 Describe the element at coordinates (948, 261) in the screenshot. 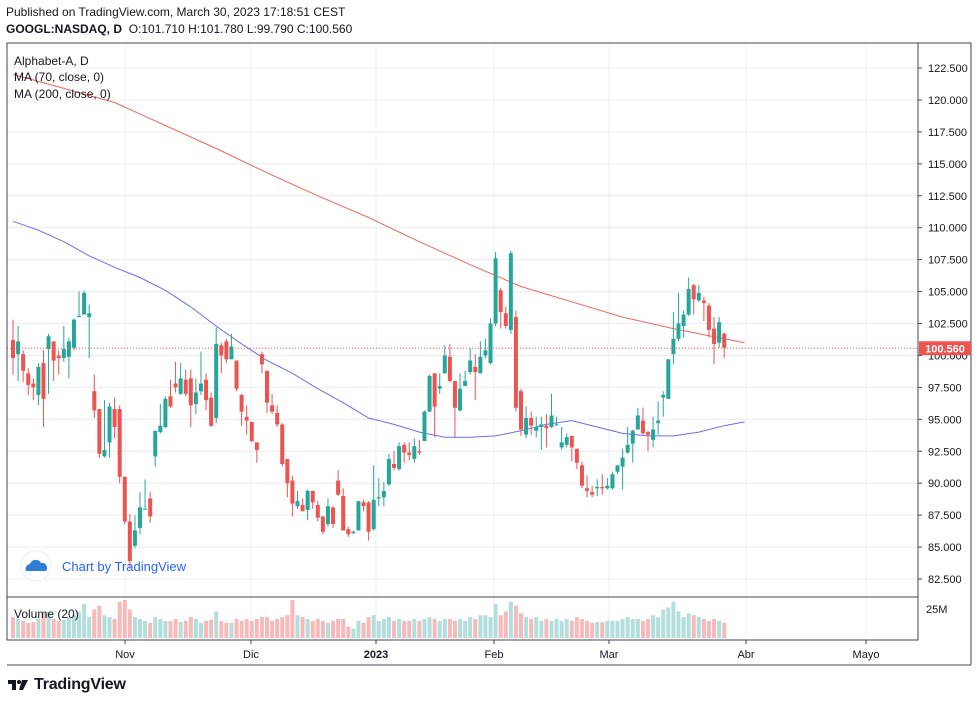

I see `price-tick-label: 107.500` at that location.